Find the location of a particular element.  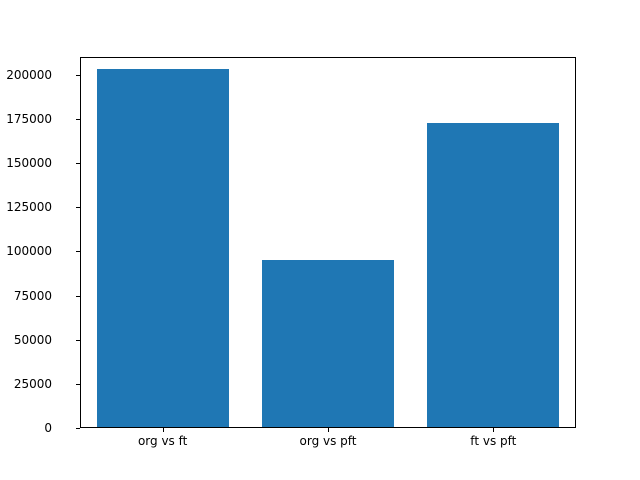

y-tick-label: 75000 is located at coordinates (32, 295).